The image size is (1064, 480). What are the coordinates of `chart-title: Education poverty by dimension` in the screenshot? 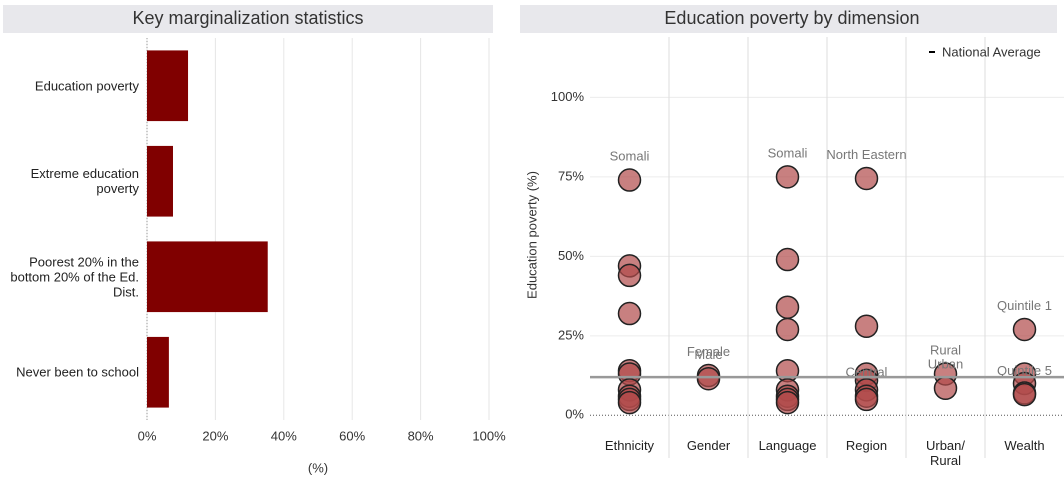 It's located at (791, 18).